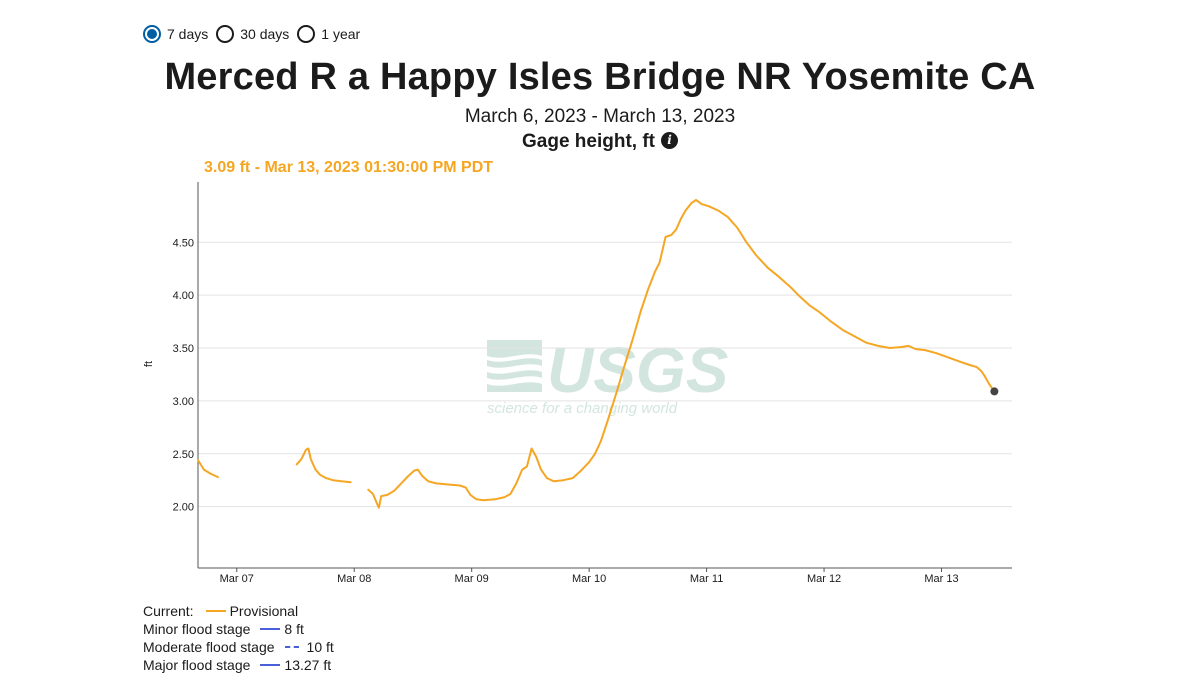 Image resolution: width=1200 pixels, height=680 pixels. Describe the element at coordinates (183, 402) in the screenshot. I see `y-tick-label: 3.00` at that location.